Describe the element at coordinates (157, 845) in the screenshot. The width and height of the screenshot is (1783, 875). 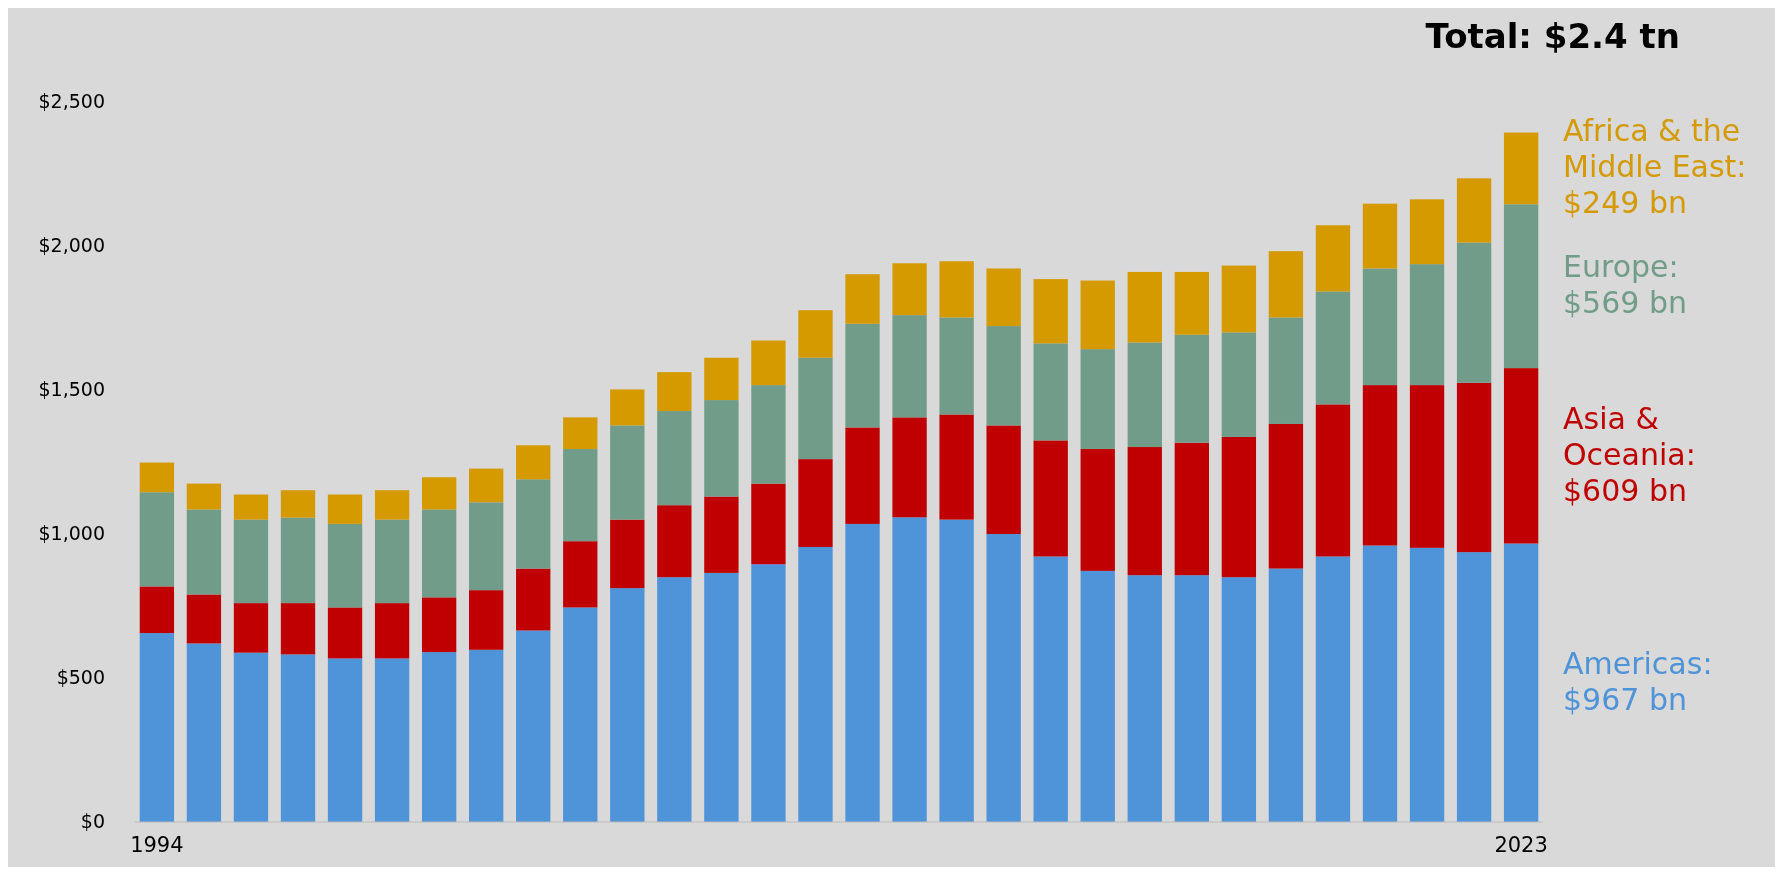
I see `x-tick-label: 1994` at that location.